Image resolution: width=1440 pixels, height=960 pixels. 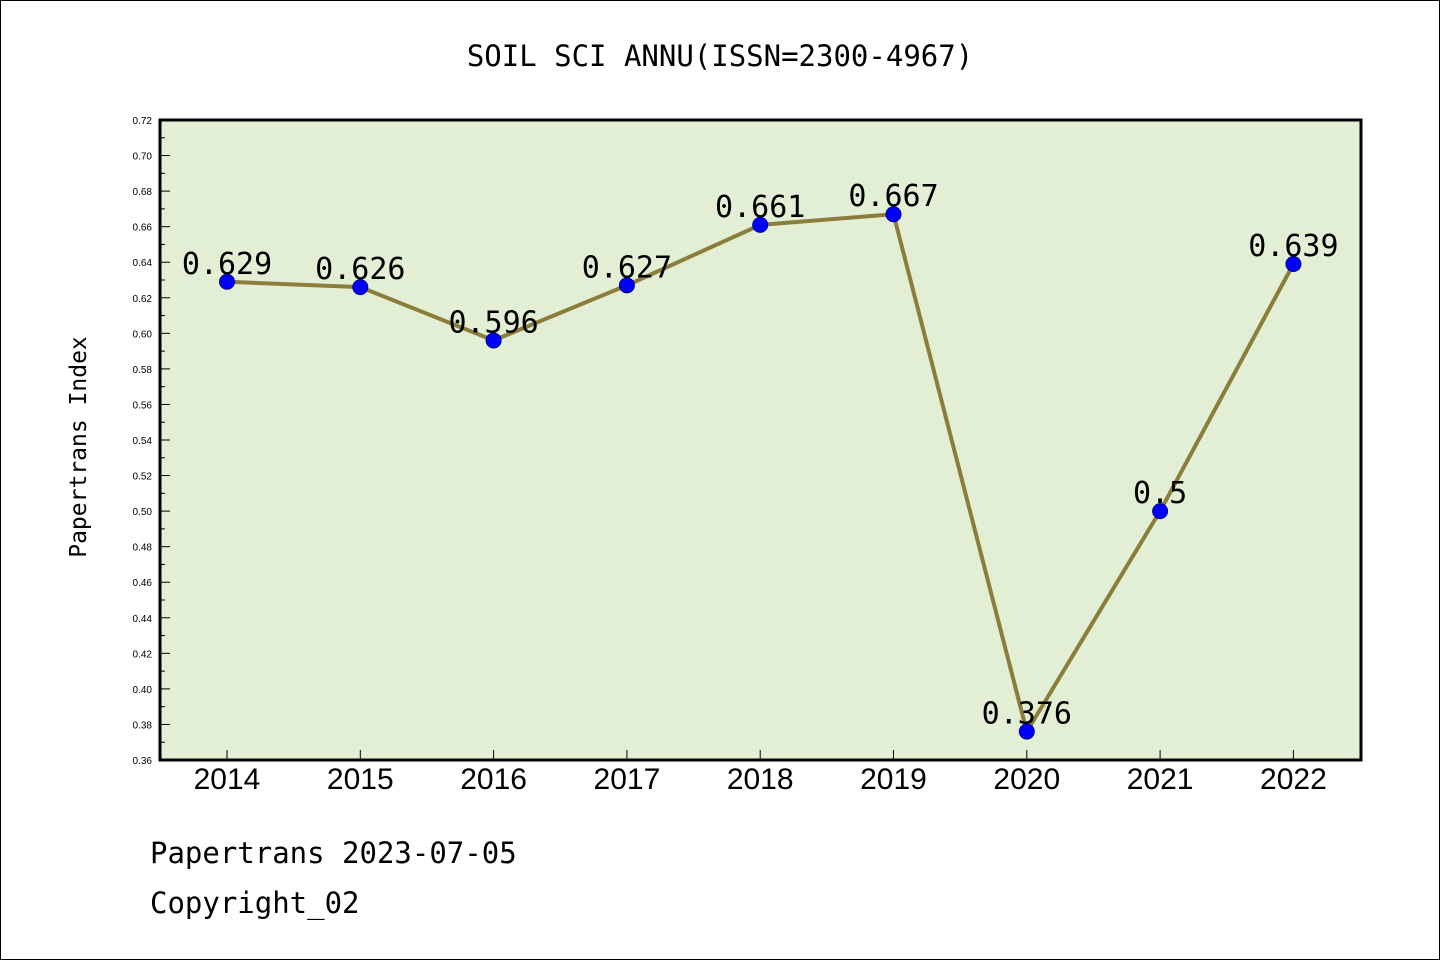 What do you see at coordinates (1160, 779) in the screenshot?
I see `x-tick-label: 2021` at bounding box center [1160, 779].